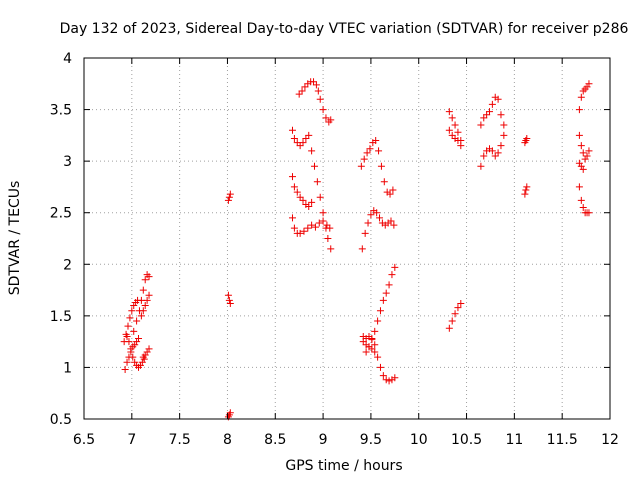  Describe the element at coordinates (84, 440) in the screenshot. I see `x-tick-label: 6.5` at that location.